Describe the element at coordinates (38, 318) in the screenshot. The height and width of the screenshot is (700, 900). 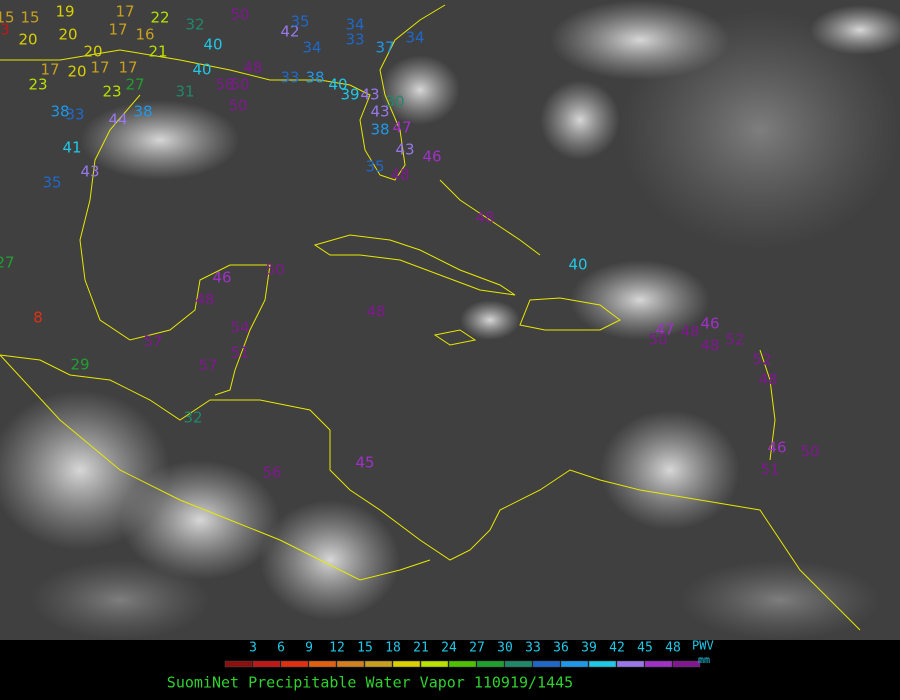
I see `station-value: 8` at that location.